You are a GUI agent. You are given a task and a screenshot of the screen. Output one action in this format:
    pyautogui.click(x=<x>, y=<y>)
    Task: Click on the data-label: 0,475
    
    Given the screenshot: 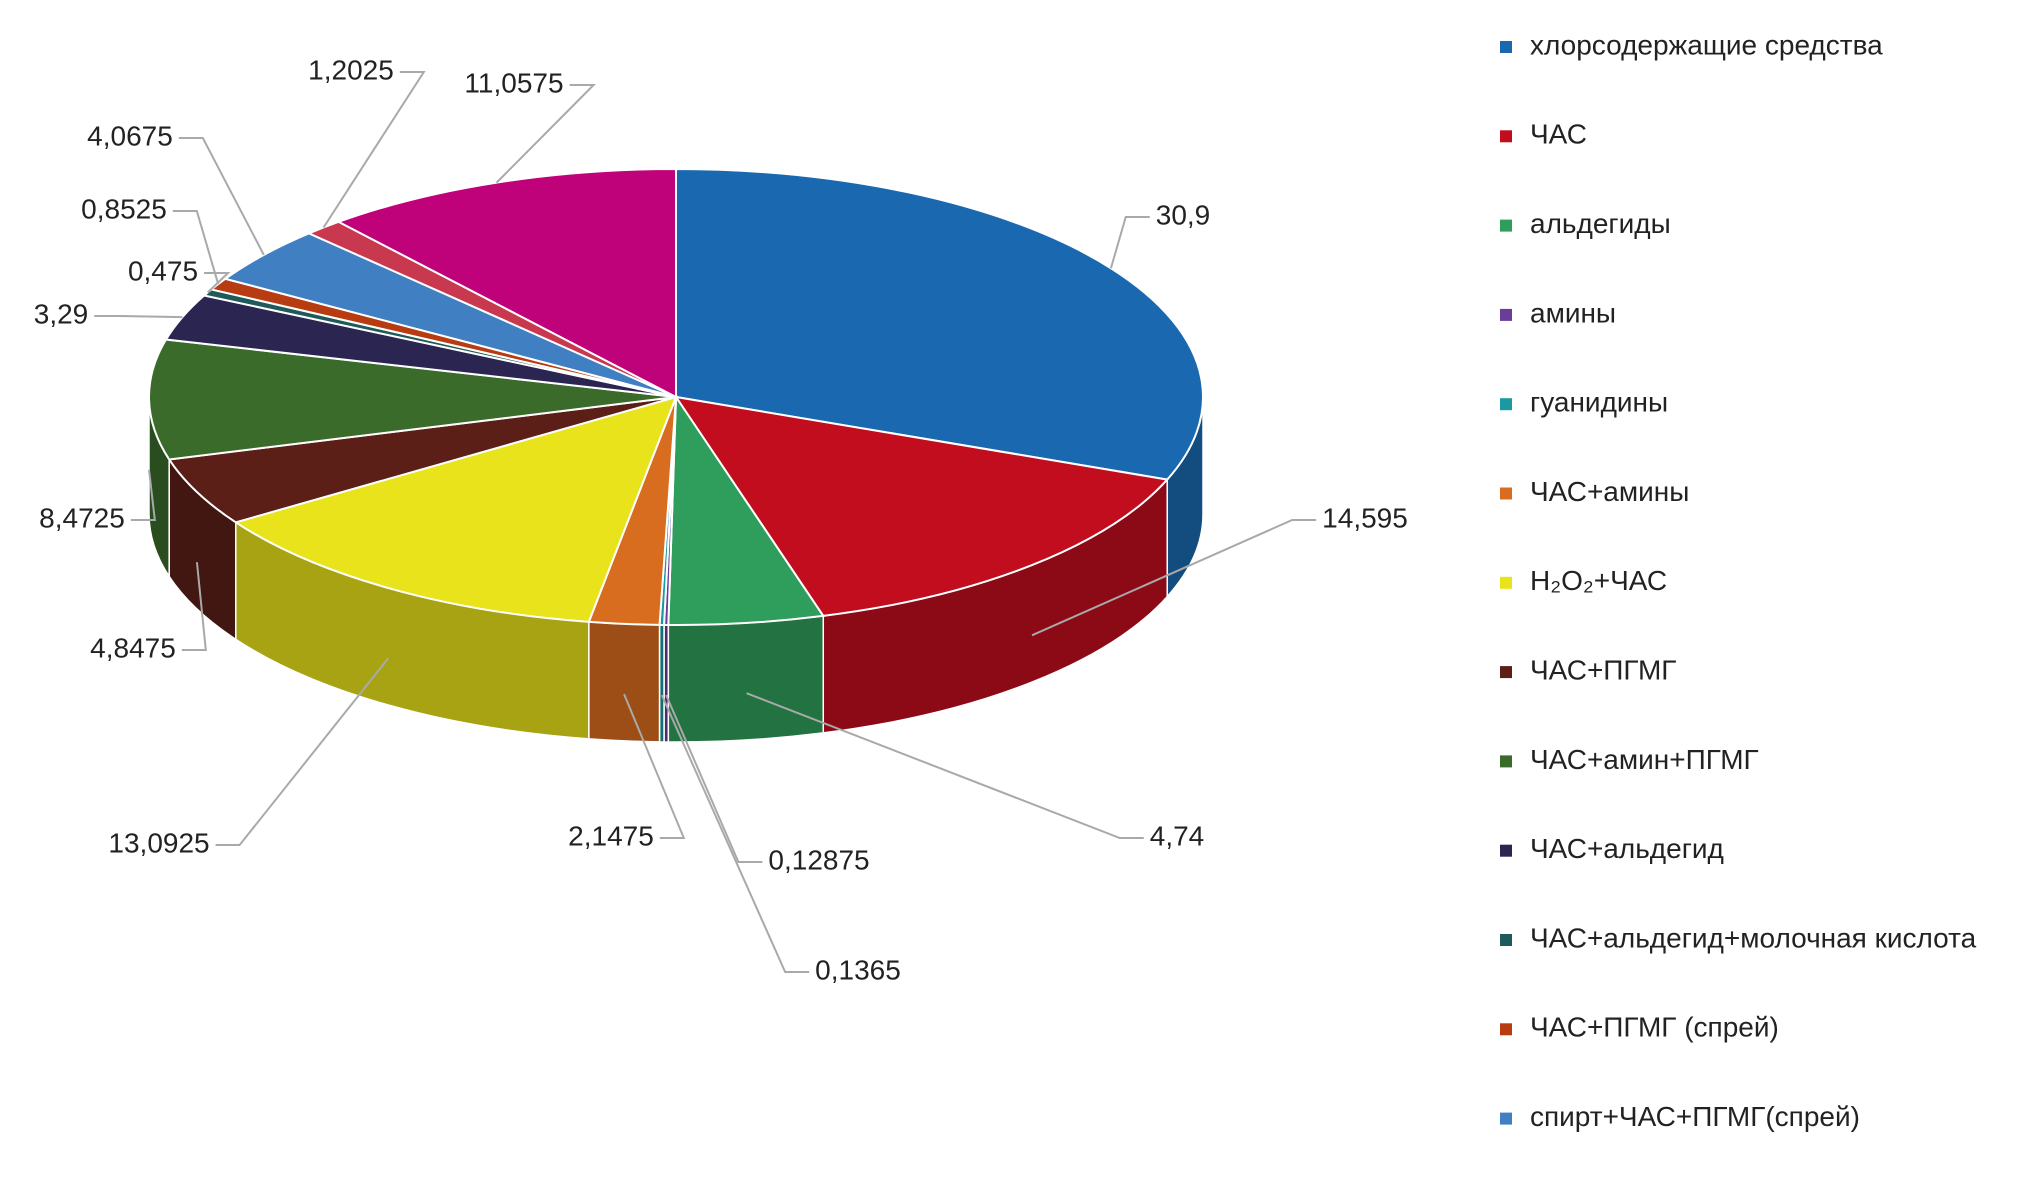 What is the action you would take?
    pyautogui.click(x=163, y=270)
    